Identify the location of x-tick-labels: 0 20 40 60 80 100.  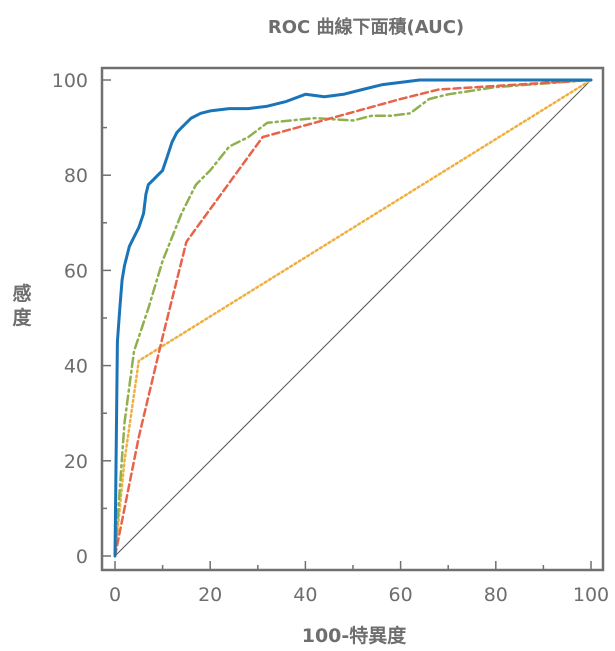
(359, 595).